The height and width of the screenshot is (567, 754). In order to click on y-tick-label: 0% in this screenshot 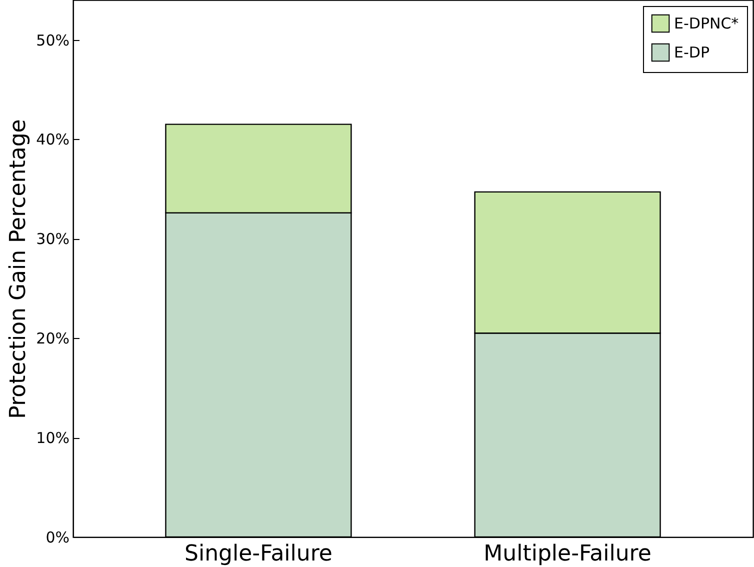, I will do `click(58, 537)`.